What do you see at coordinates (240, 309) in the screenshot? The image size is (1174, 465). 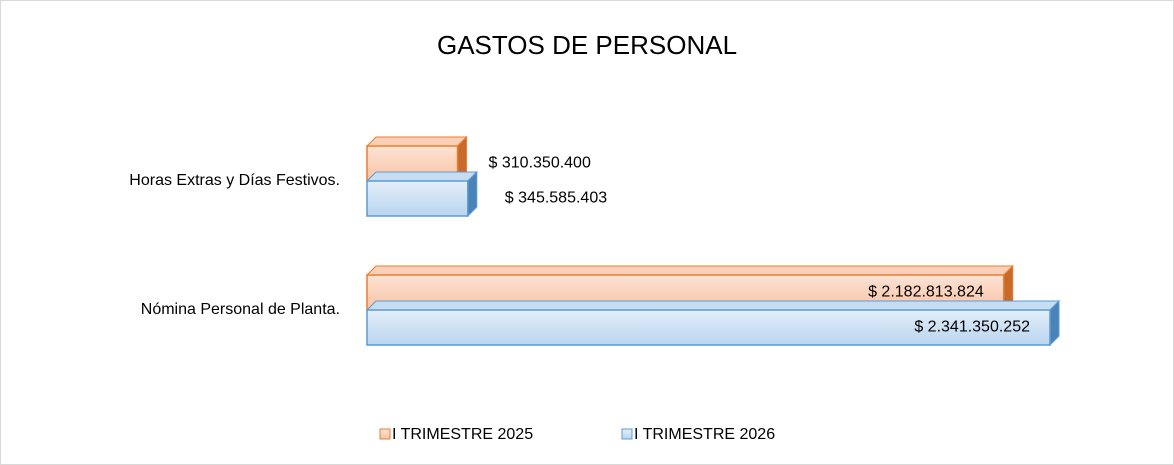 I see `category-label: Nómina Personal de Planta.` at bounding box center [240, 309].